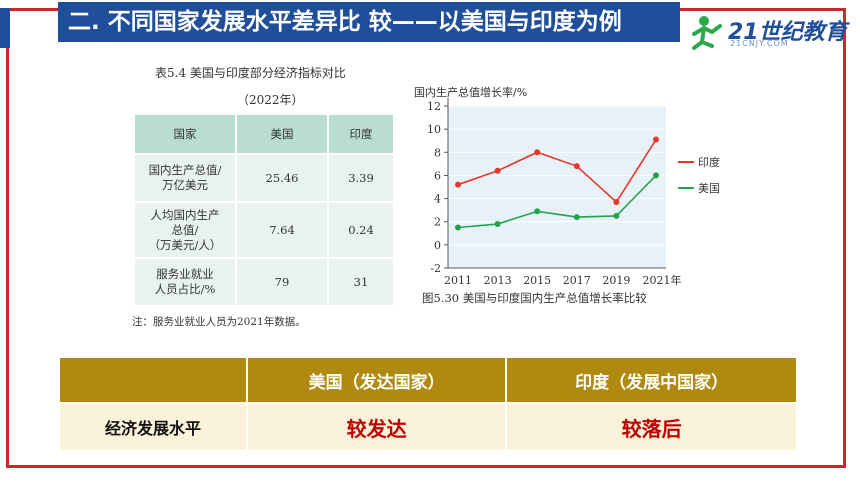 Image resolution: width=860 pixels, height=484 pixels. I want to click on plot-area, so click(557, 187).